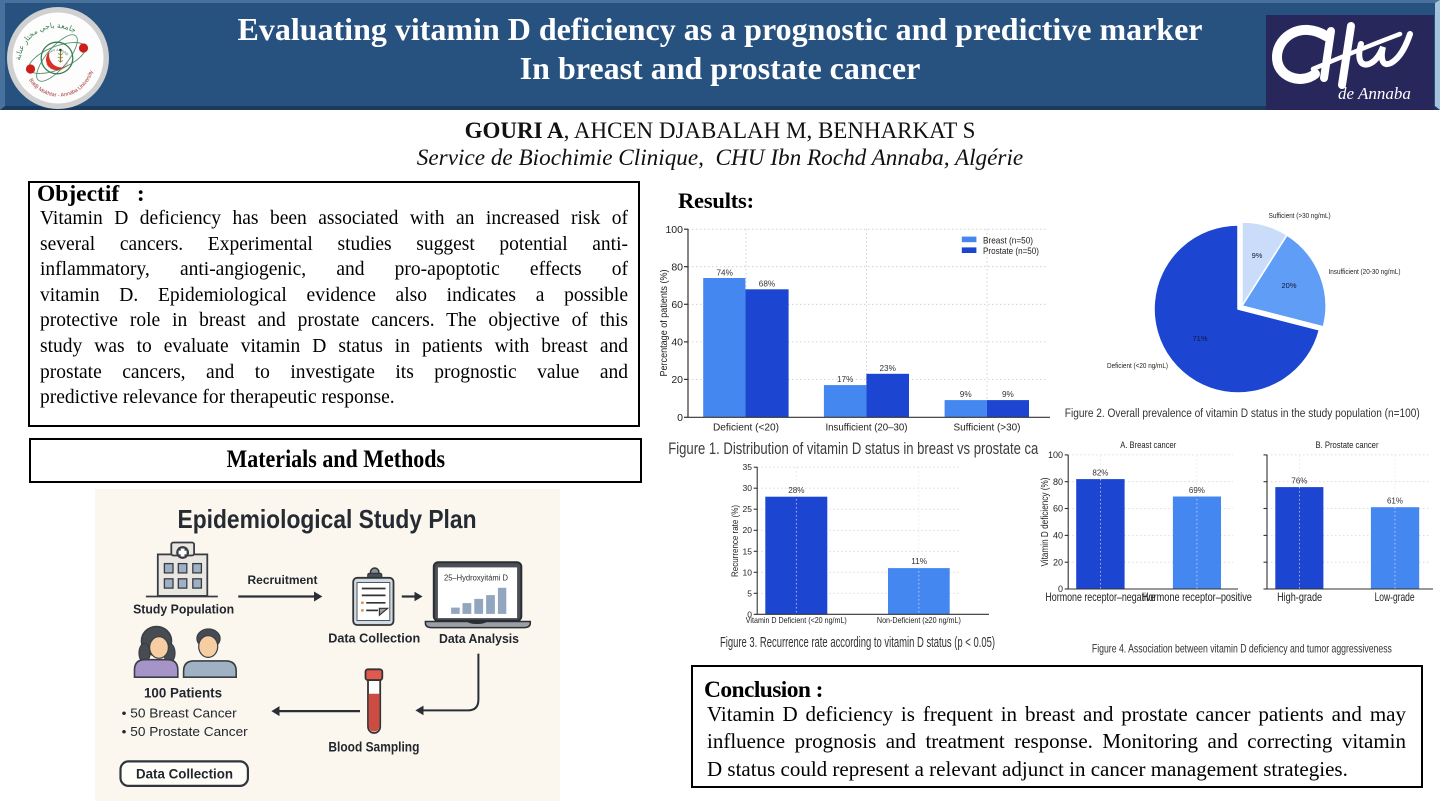  What do you see at coordinates (725, 273) in the screenshot?
I see `svg-text: 74%` at bounding box center [725, 273].